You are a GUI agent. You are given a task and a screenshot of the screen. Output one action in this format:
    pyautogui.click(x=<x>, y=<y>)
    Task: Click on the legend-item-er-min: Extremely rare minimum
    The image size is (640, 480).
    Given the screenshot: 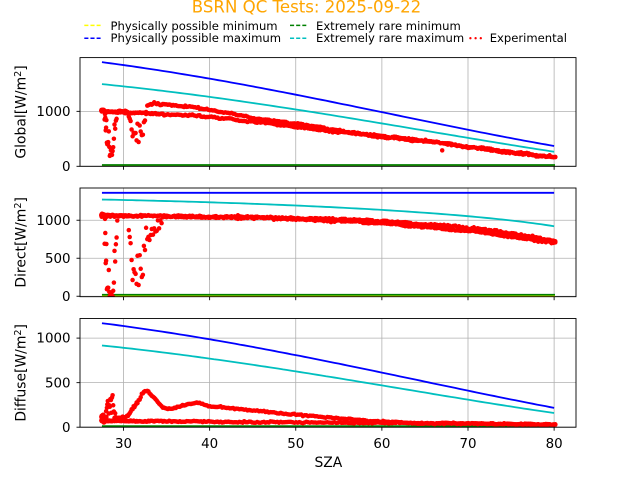 What is the action you would take?
    pyautogui.click(x=375, y=26)
    